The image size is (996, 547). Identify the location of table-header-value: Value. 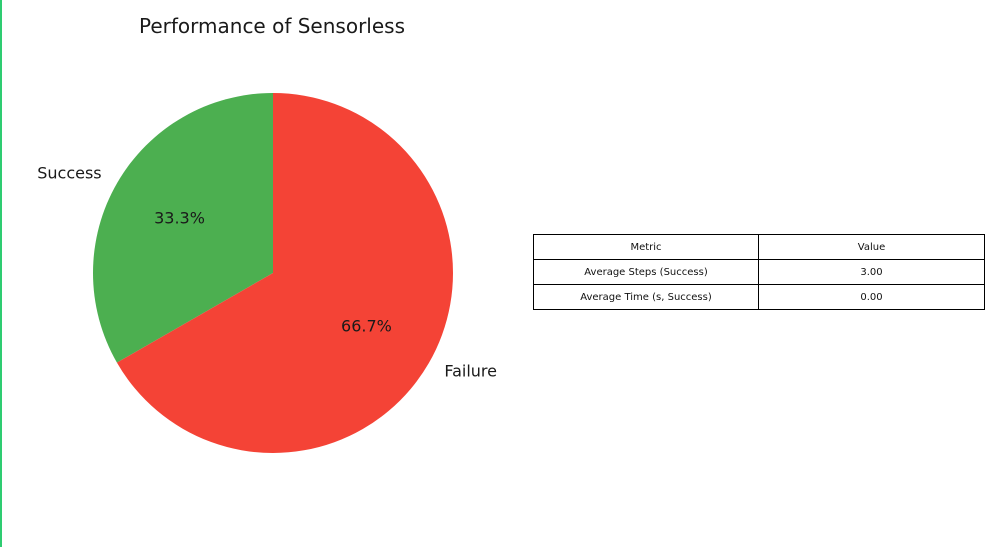
(871, 247).